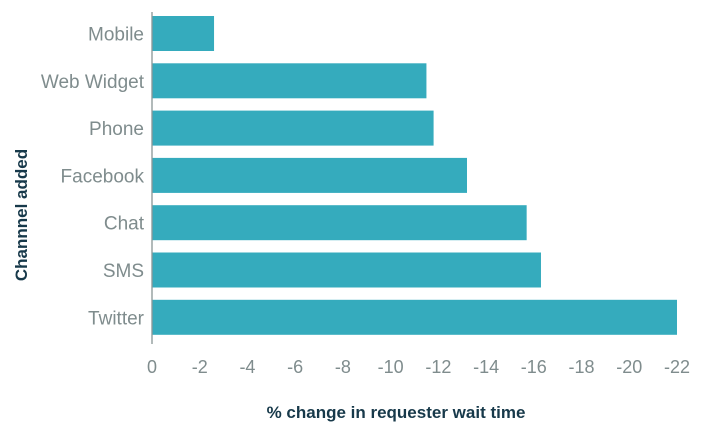  I want to click on bar-sms, so click(346, 270).